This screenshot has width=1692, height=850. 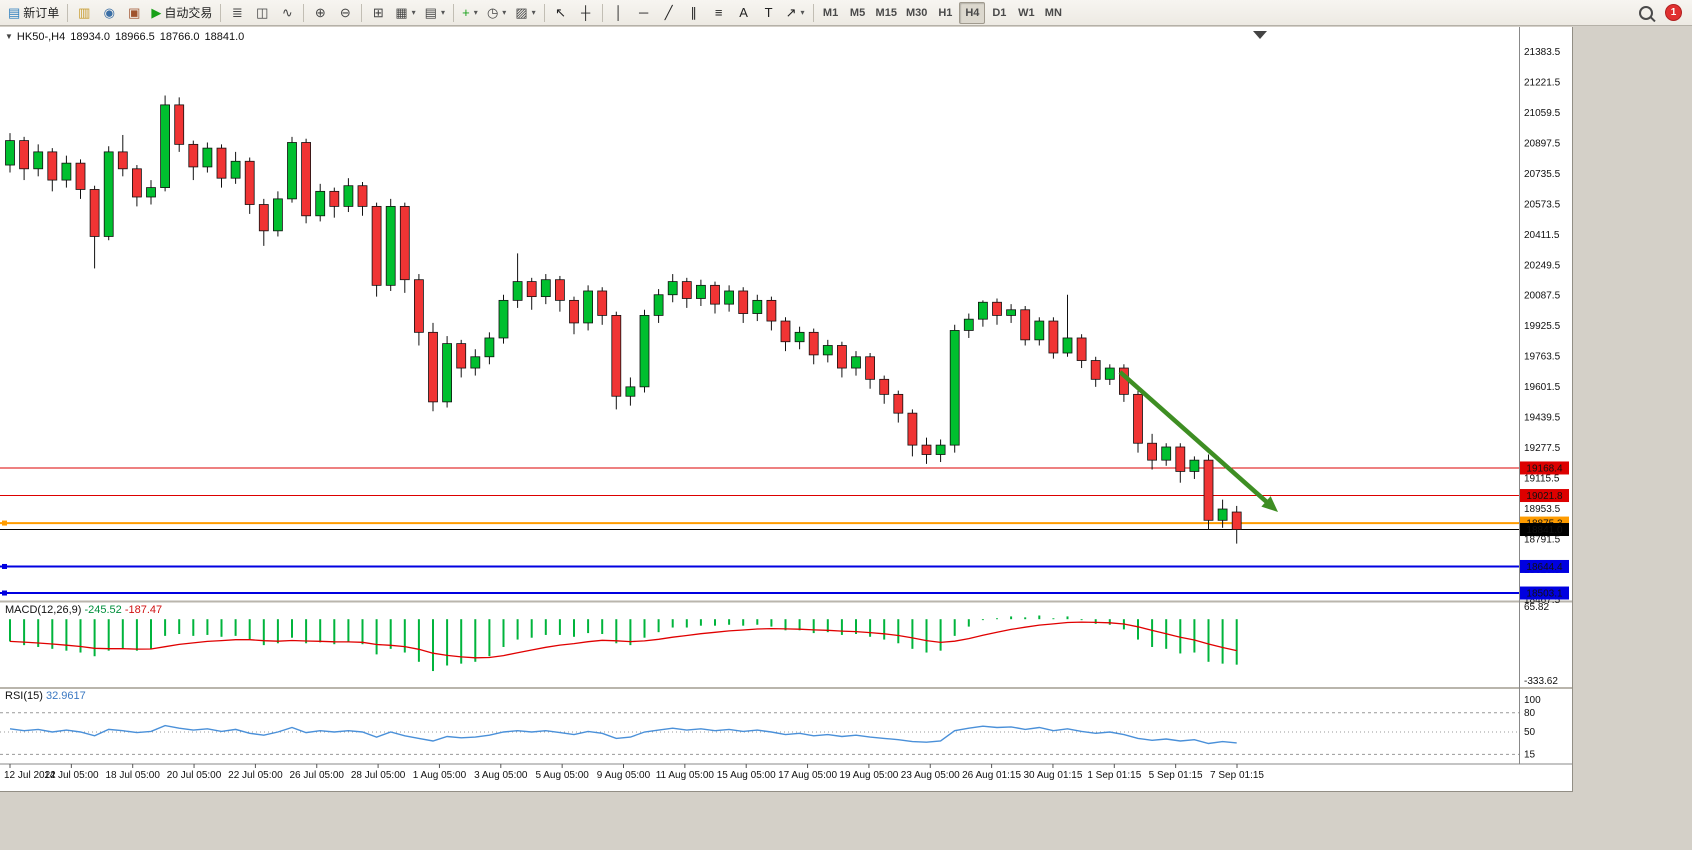 I want to click on price-box-label: 18841.0, so click(x=1544, y=530).